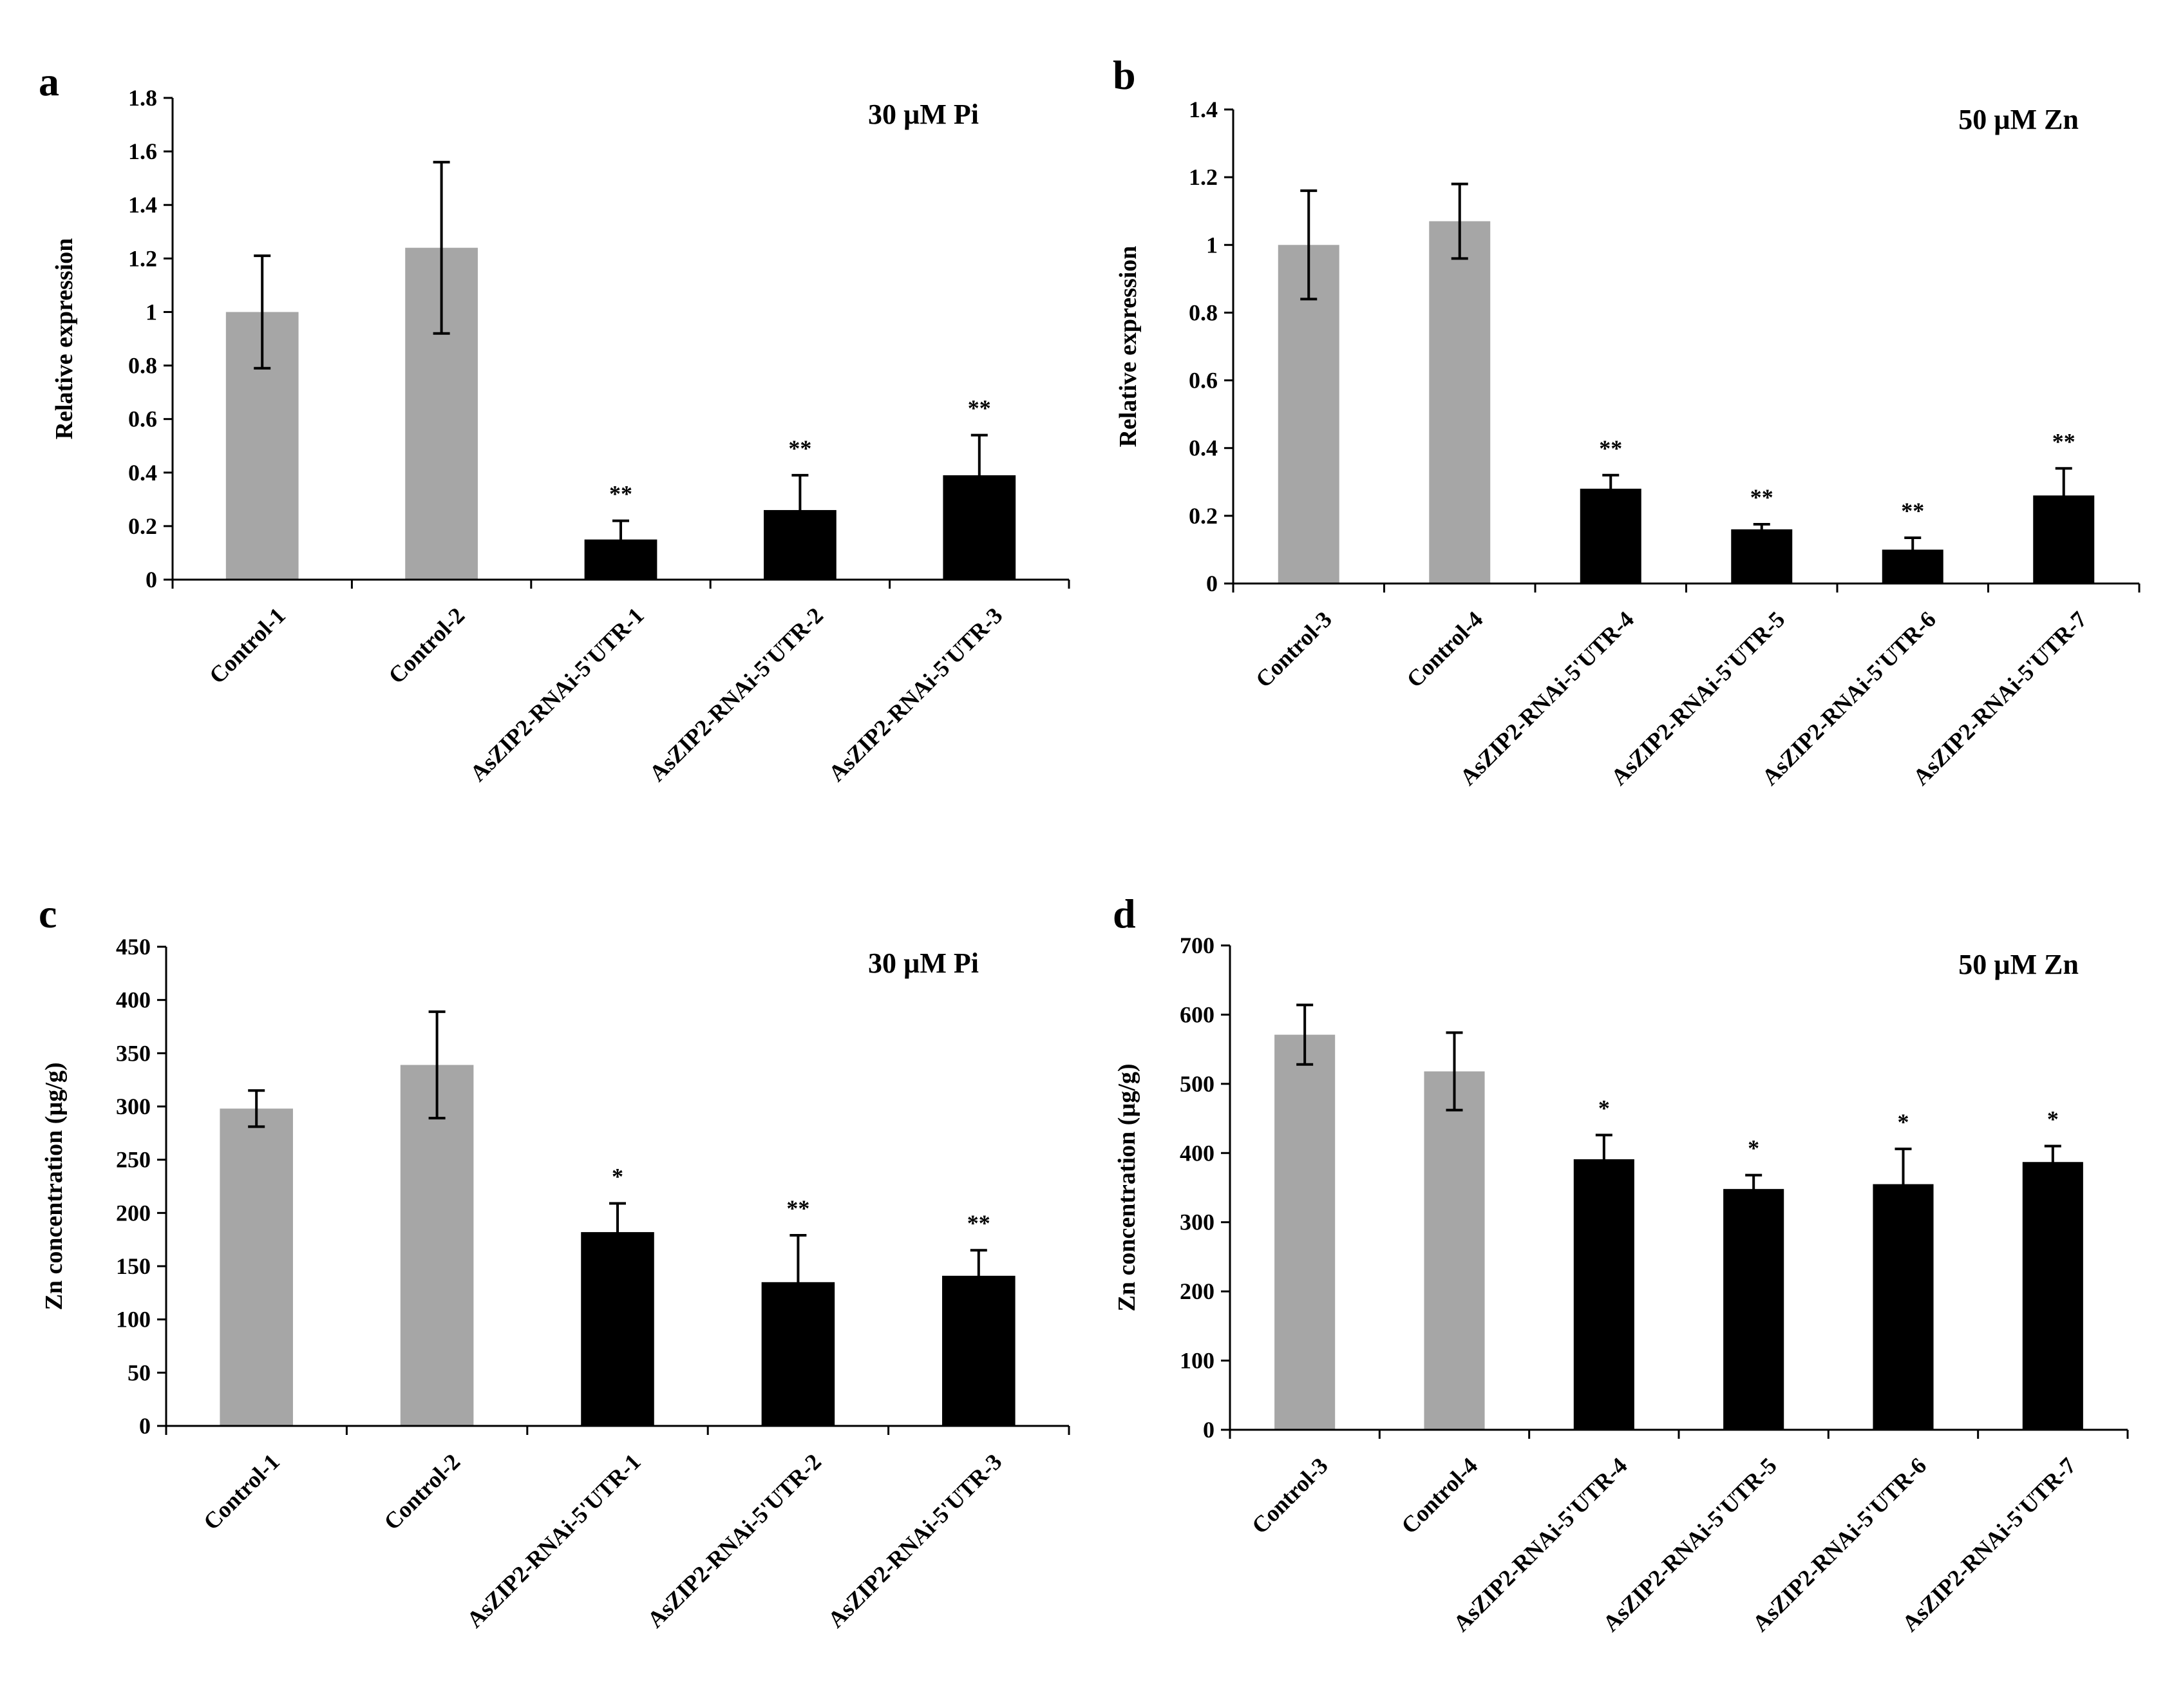 The height and width of the screenshot is (1708, 2174). Describe the element at coordinates (133, 1160) in the screenshot. I see `y-tick-label: 250` at that location.